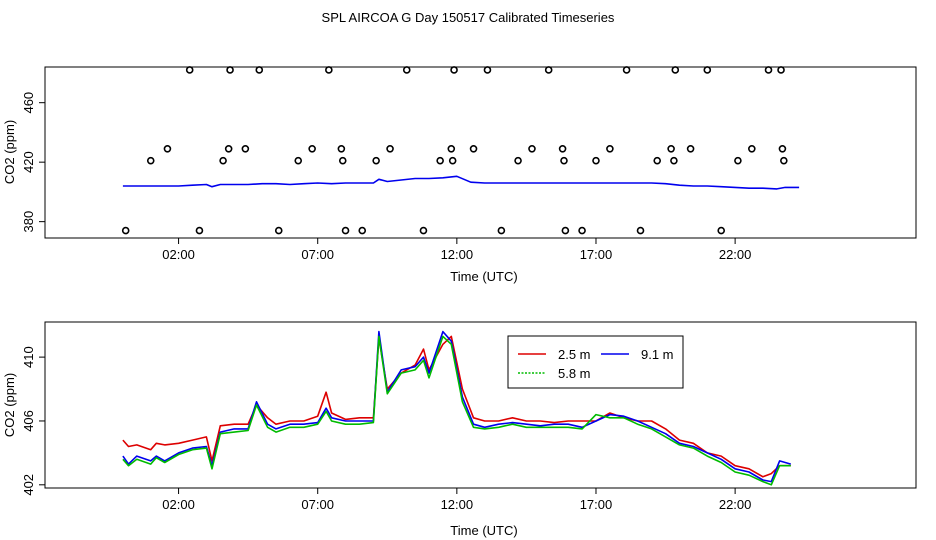 This screenshot has height=540, width=936. I want to click on legend-label-5-8m: 5.8 m, so click(574, 373).